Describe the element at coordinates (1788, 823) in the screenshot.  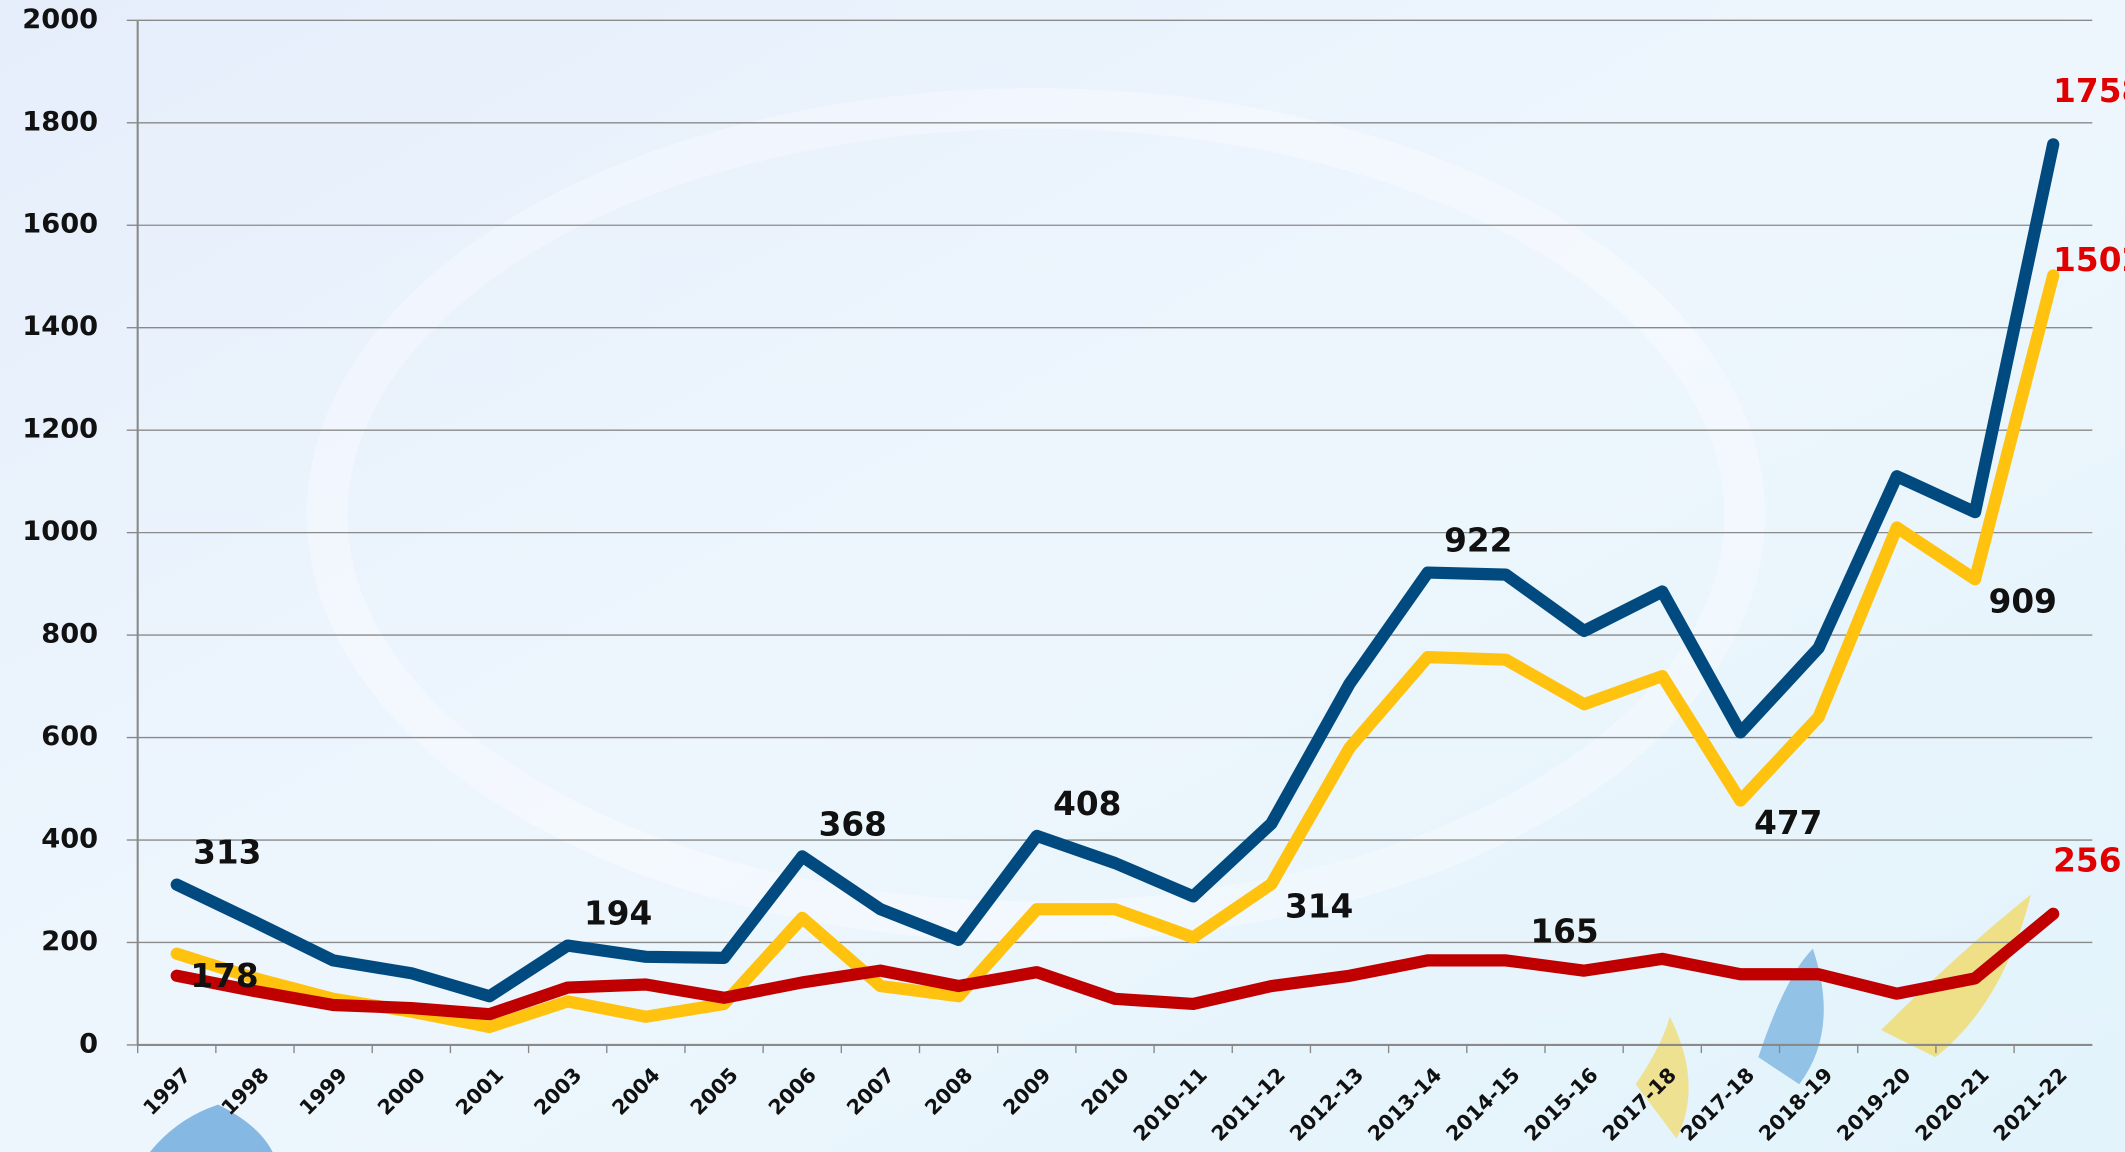
I see `value-label: 477` at that location.